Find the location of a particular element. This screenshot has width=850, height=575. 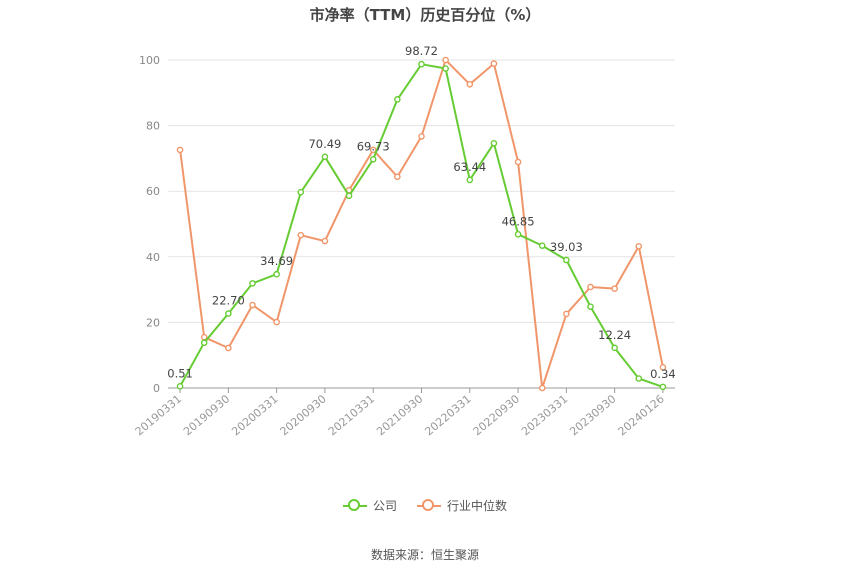

source-note: 数据来源：恒生聚源 is located at coordinates (424, 555).